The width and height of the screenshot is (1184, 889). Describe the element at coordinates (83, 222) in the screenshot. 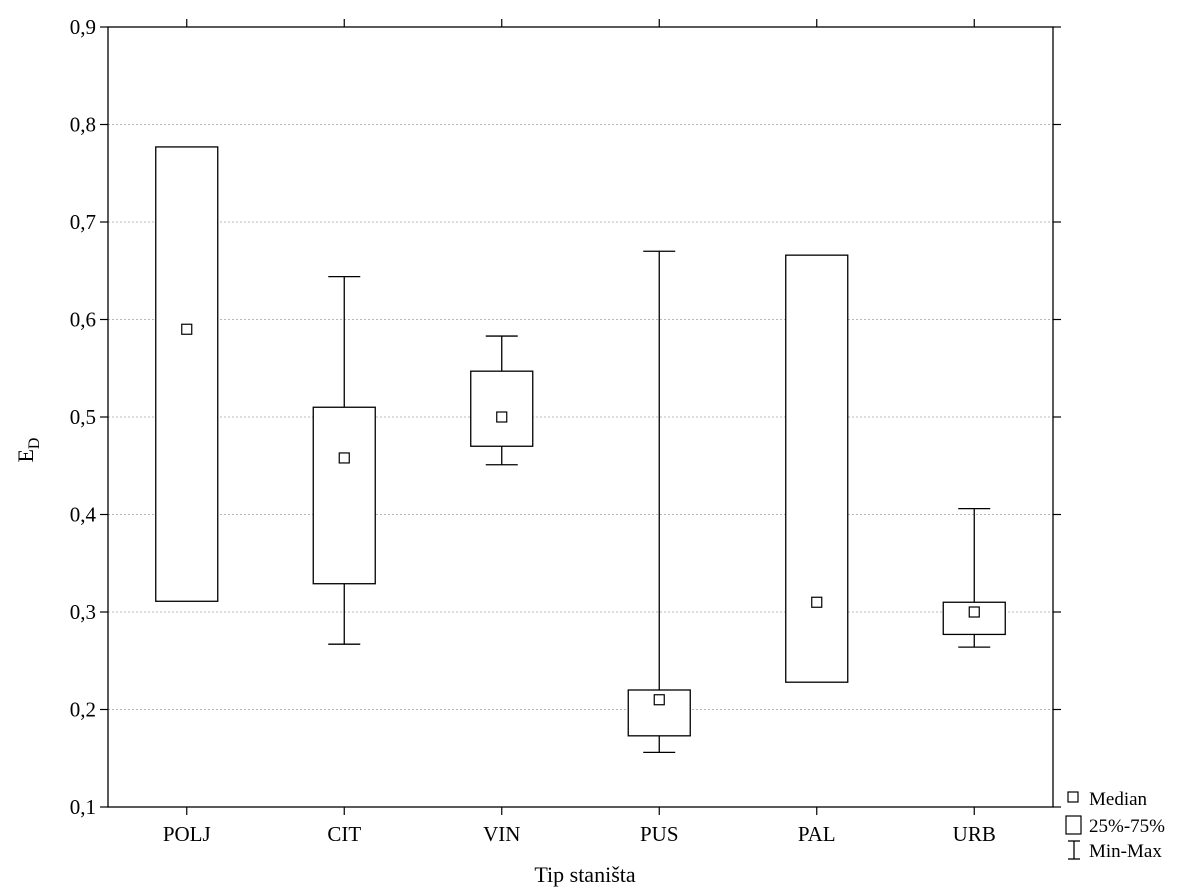

I see `y-tick-label: 0,7` at that location.